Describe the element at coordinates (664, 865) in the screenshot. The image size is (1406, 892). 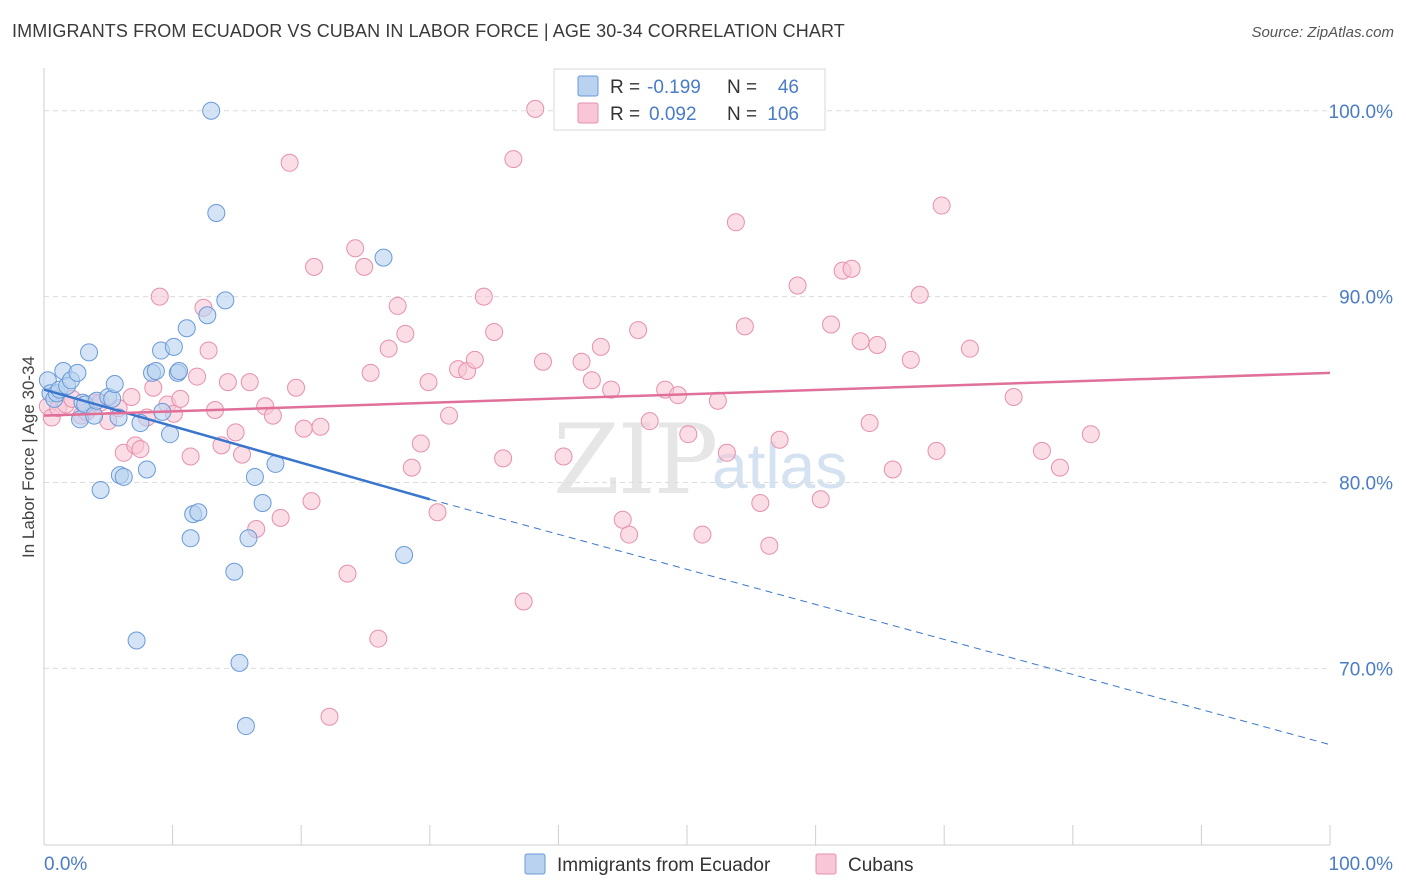
I see `bottom-legend-ecuador: Immigrants from Ecuador` at that location.